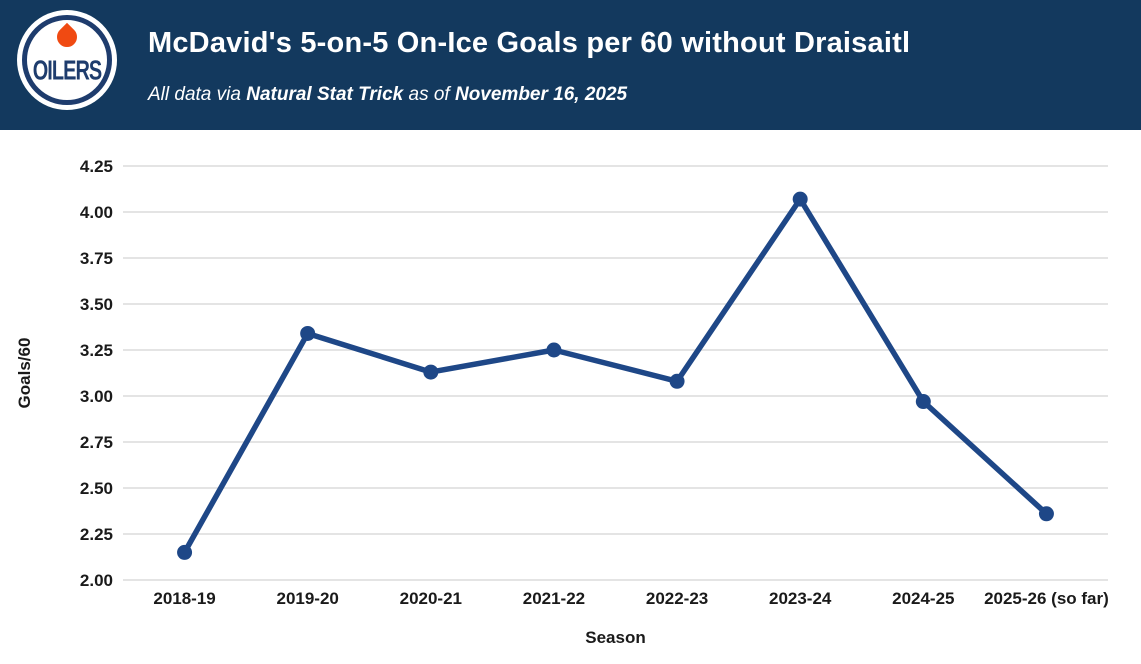 The height and width of the screenshot is (664, 1141). Describe the element at coordinates (184, 598) in the screenshot. I see `x-tick-label: 2018-19` at that location.